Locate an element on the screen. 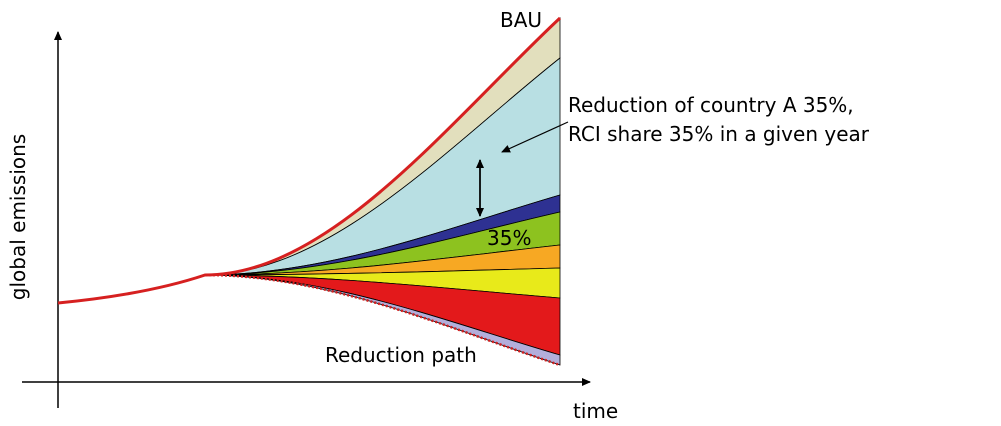  bau-label: BAU is located at coordinates (521, 20).